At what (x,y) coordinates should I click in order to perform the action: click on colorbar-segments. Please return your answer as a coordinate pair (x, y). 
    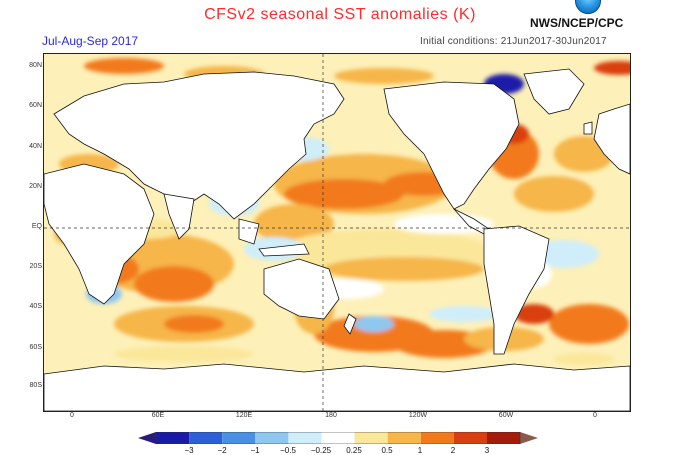
    Looking at the image, I should click on (338, 438).